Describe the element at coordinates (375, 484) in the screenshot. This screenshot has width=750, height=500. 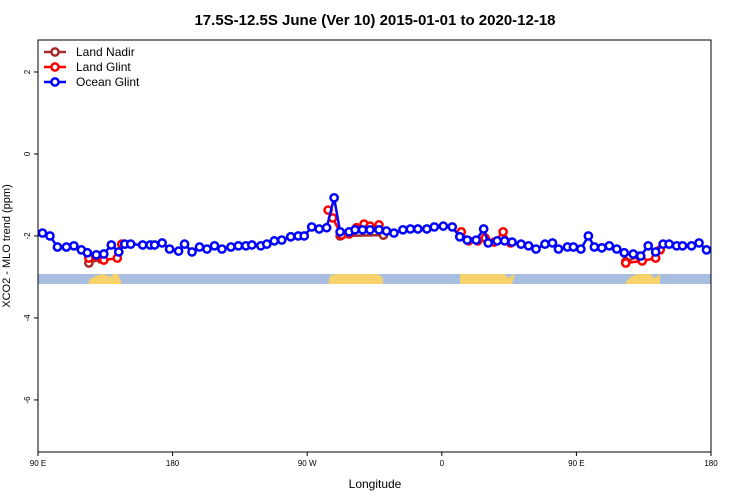
I see `x-axis-label: Longitude` at that location.